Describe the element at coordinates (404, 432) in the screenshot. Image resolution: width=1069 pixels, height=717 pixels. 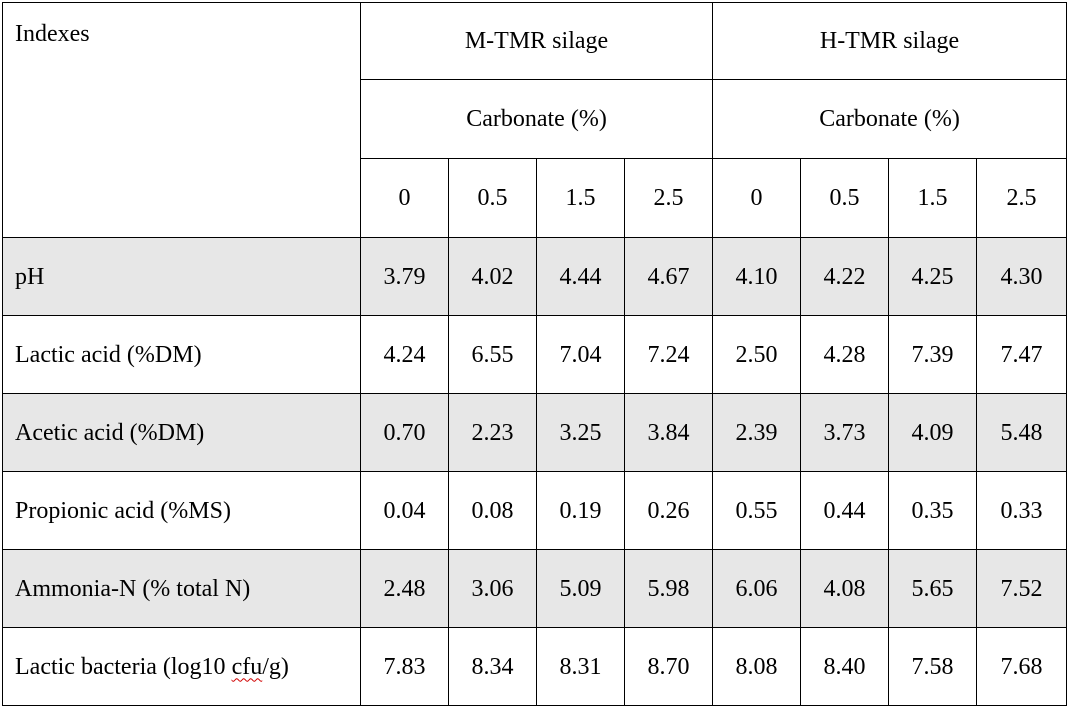
I see `table-cell: 0.70` at that location.